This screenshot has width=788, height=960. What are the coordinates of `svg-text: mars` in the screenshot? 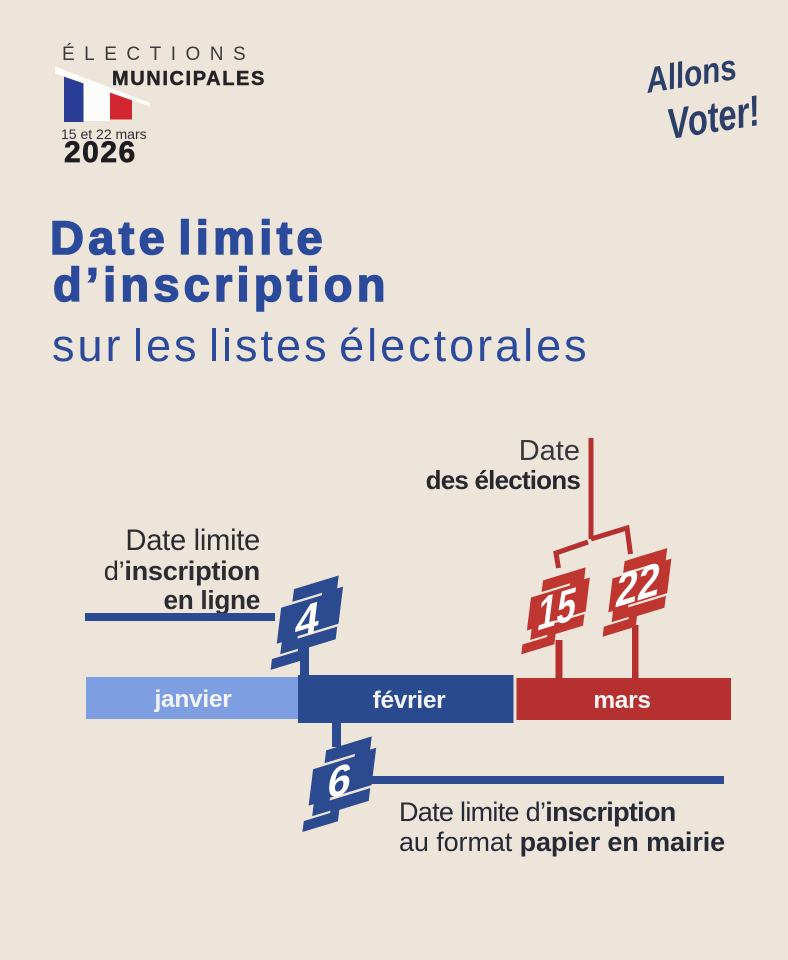 It's located at (621, 700).